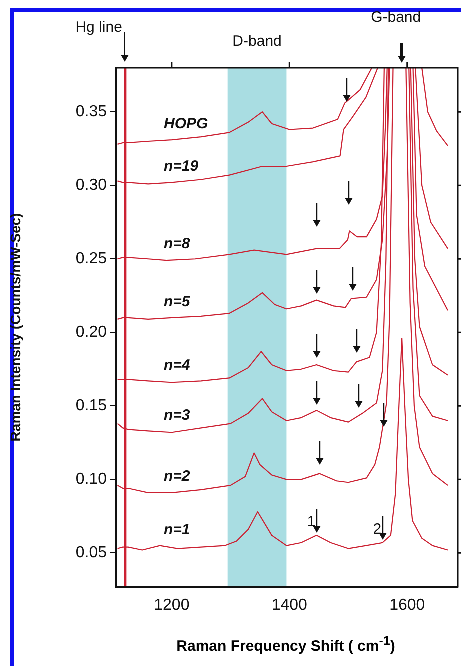 This screenshot has width=461, height=666. I want to click on annotation: 1, so click(311, 522).